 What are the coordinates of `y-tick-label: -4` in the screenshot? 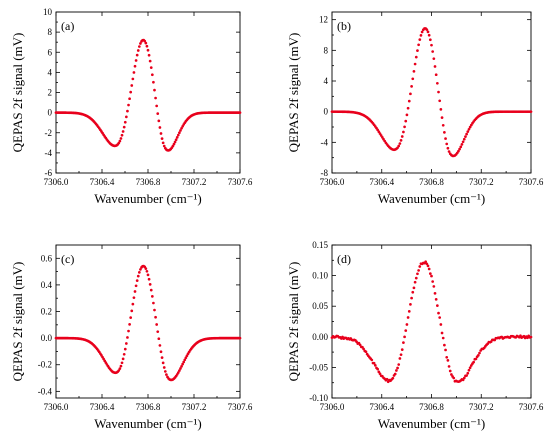 It's located at (49, 153).